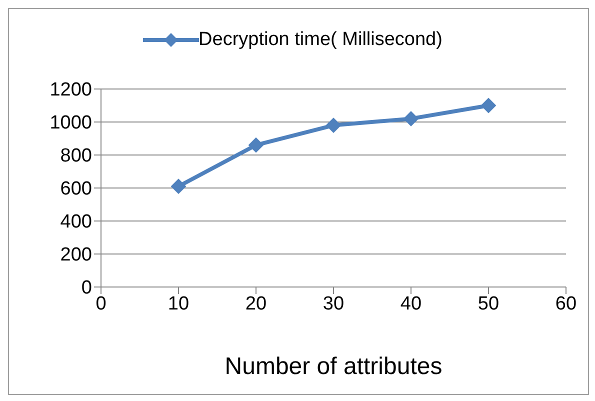 This screenshot has height=401, width=595. What do you see at coordinates (411, 303) in the screenshot?
I see `x-tick-label: 40` at bounding box center [411, 303].